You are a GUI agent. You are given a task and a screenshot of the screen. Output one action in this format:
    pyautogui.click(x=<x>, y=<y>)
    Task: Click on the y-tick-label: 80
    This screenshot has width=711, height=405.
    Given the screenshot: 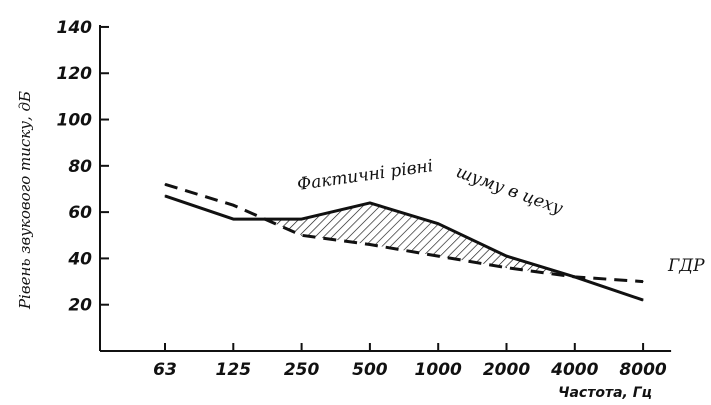 What is the action you would take?
    pyautogui.click(x=80, y=167)
    